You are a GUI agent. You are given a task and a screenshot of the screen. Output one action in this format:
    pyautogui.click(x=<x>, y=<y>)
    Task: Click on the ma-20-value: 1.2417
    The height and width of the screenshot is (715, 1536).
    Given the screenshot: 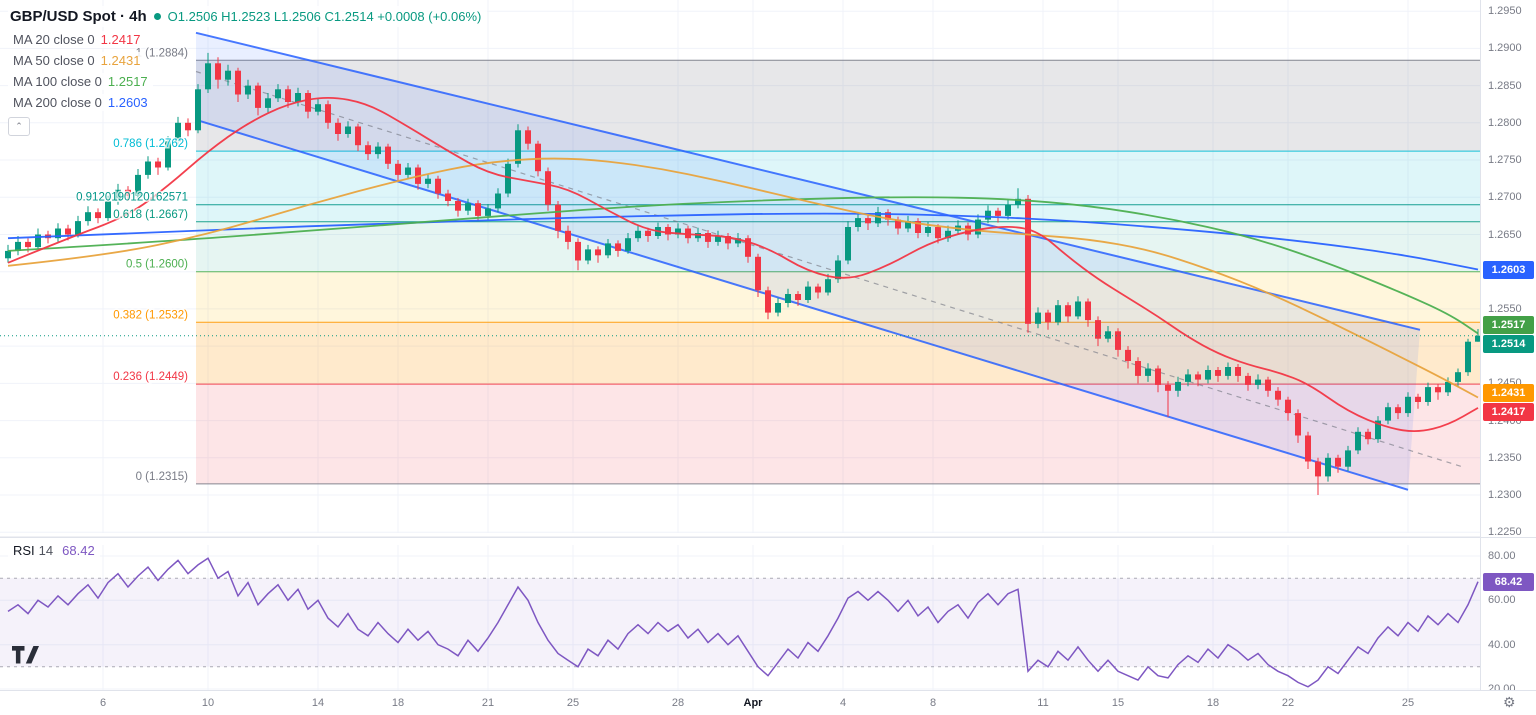 What is the action you would take?
    pyautogui.click(x=120, y=39)
    